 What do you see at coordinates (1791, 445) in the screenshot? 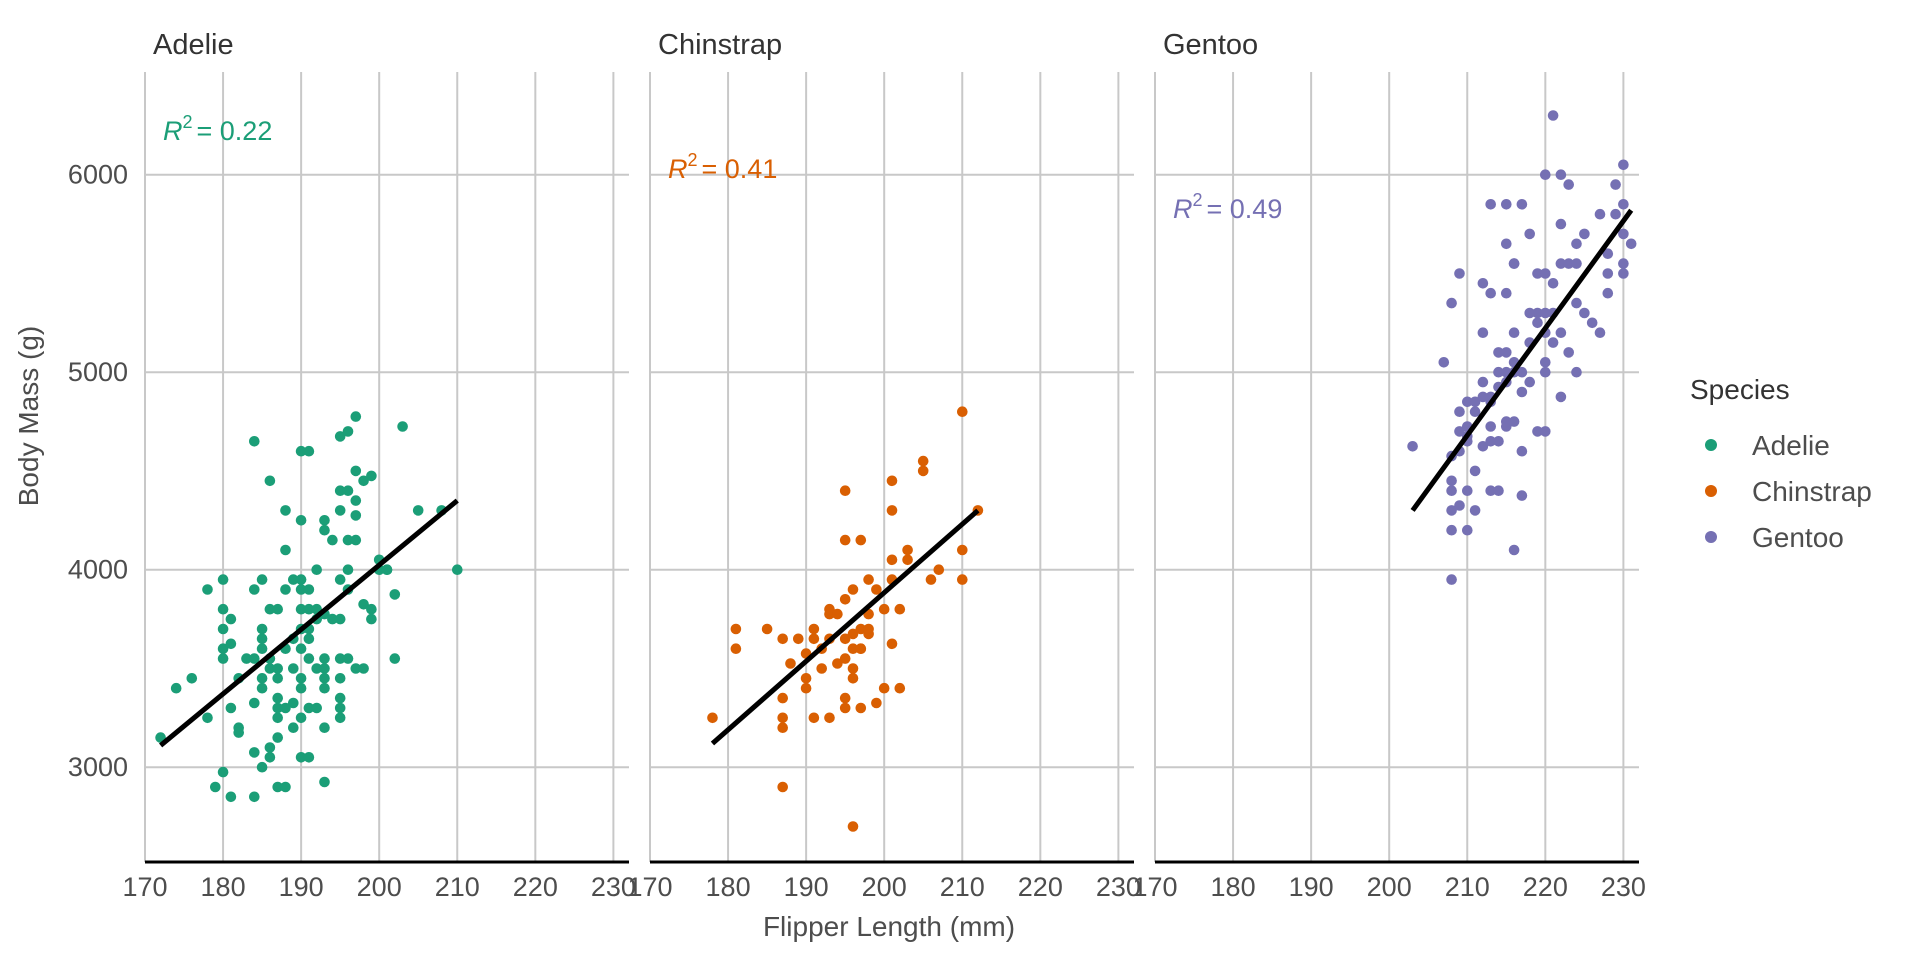
I see `legend-label-adelie: Adelie` at bounding box center [1791, 445].